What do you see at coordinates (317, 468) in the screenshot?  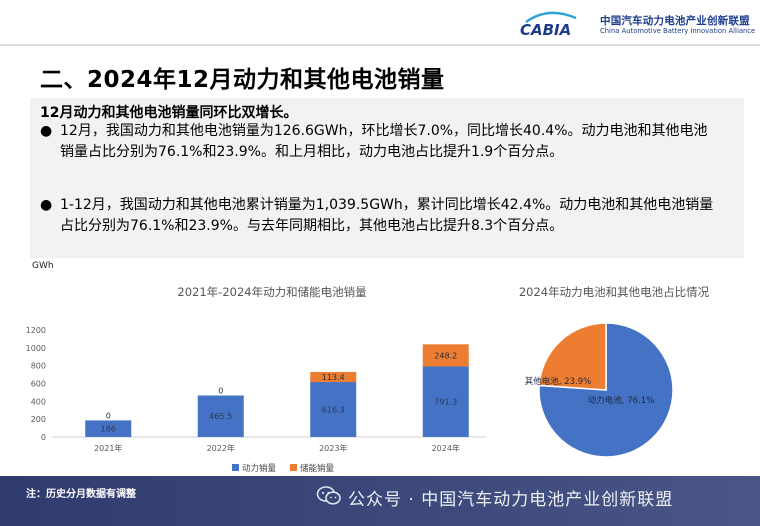 I see `legend-label: 储能销量` at bounding box center [317, 468].